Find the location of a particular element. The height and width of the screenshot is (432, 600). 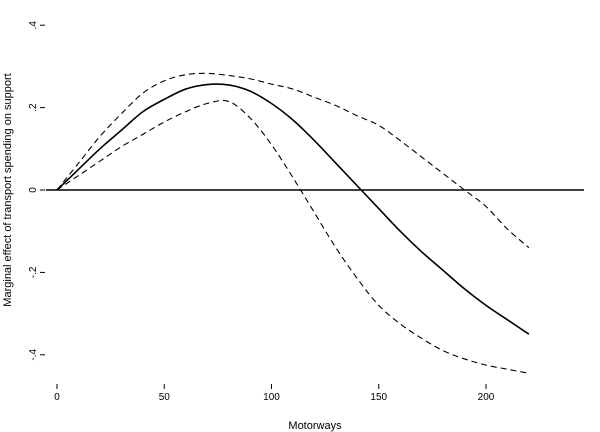

y-tick-label: .4 is located at coordinates (33, 25).